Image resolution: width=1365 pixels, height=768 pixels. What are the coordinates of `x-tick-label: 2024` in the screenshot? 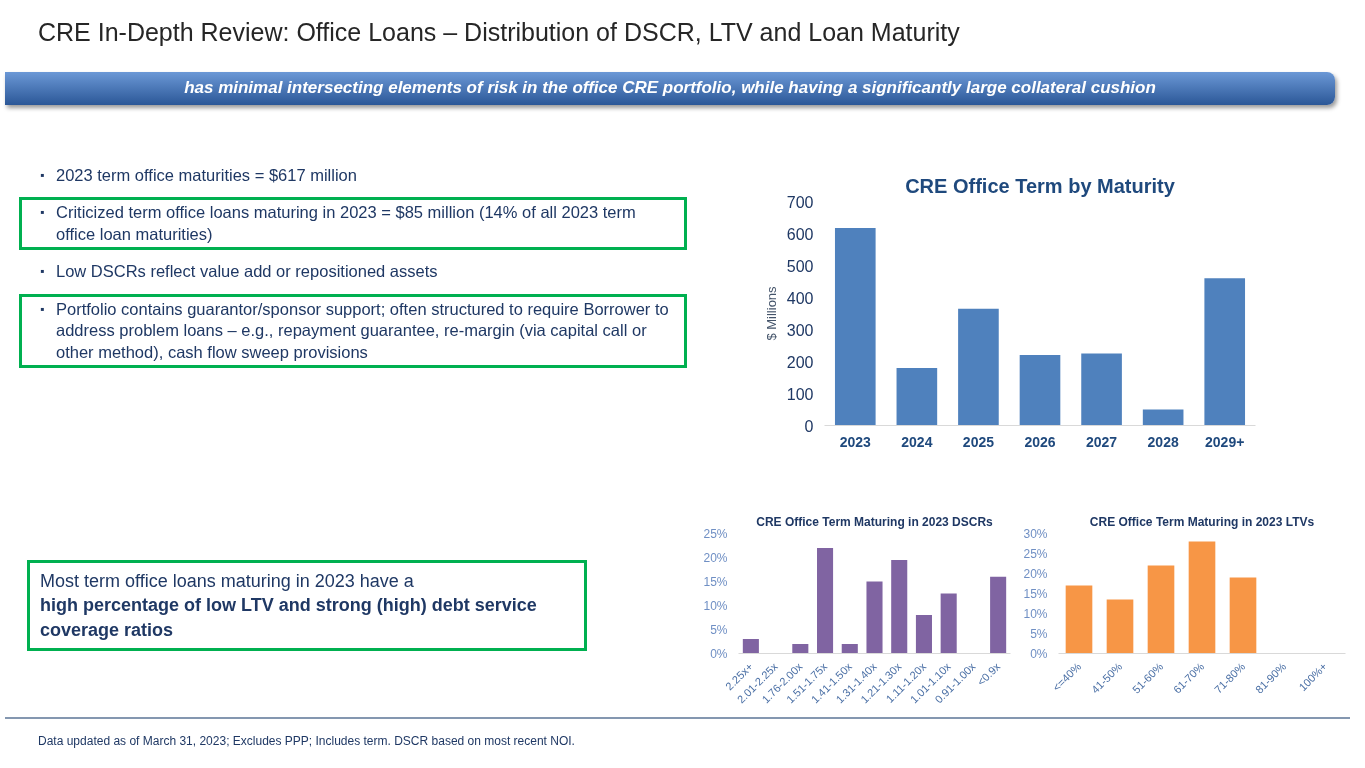 It's located at (917, 441).